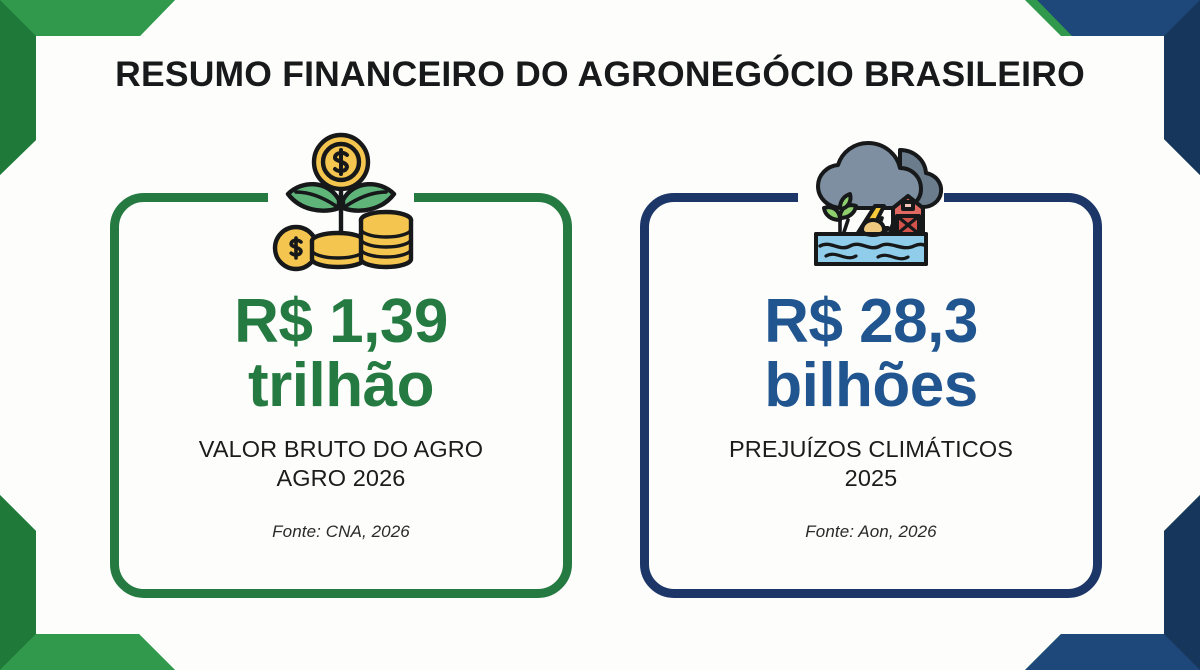  What do you see at coordinates (871, 532) in the screenshot?
I see `stat-source: Fonte: Aon, 2026` at bounding box center [871, 532].